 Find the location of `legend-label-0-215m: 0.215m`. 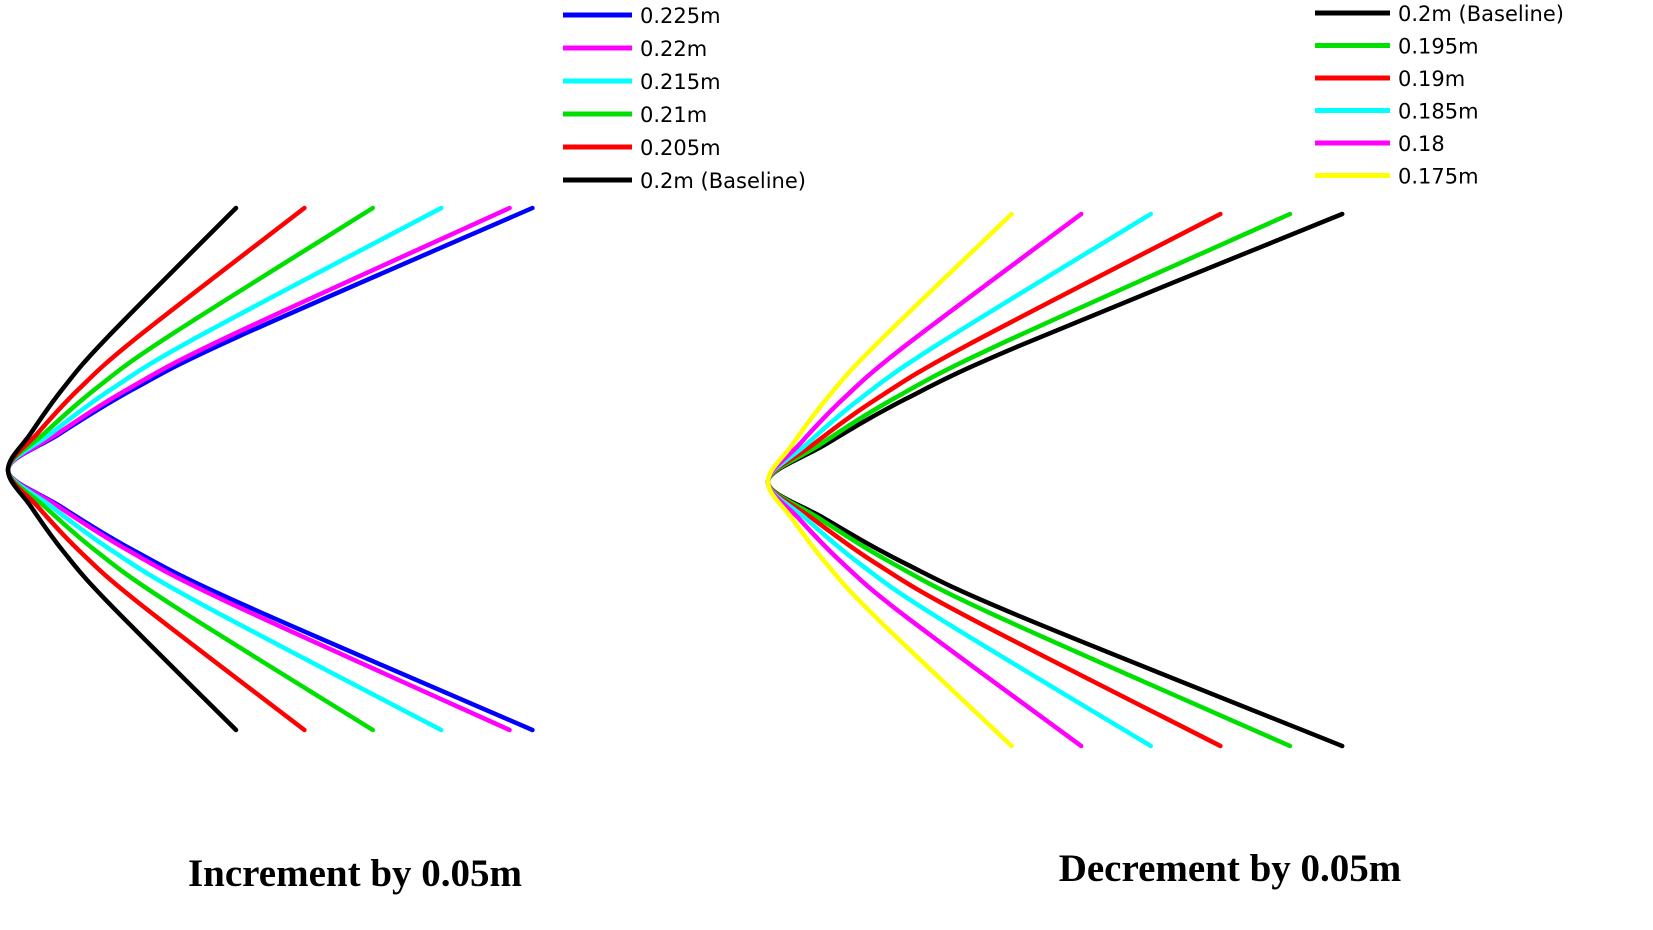

legend-label-0-215m: 0.215m is located at coordinates (680, 82).